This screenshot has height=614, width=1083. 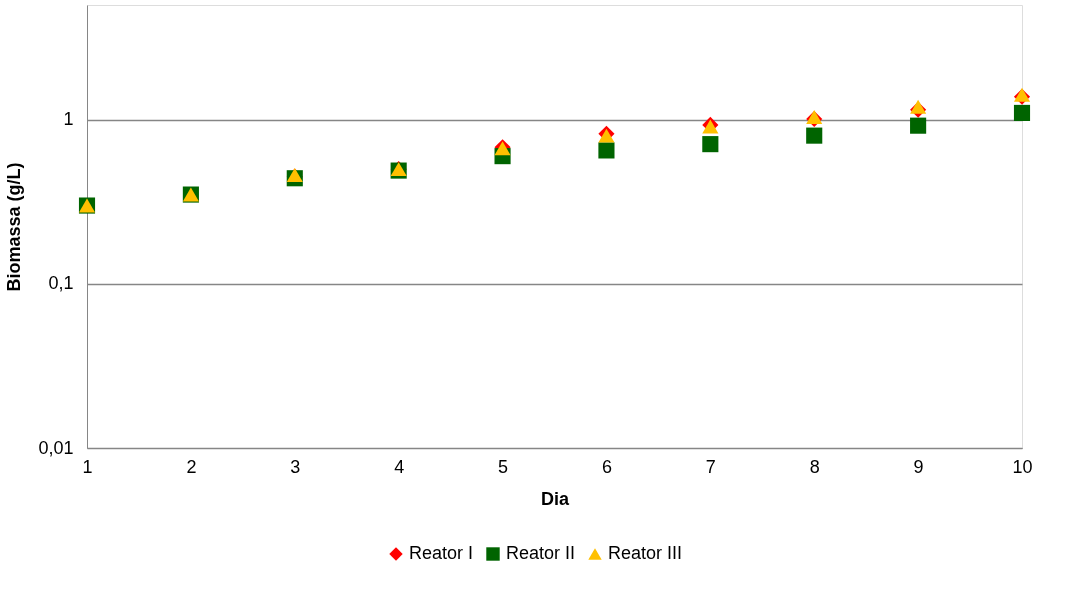 I want to click on y-tick-label: 0,1, so click(x=61, y=283).